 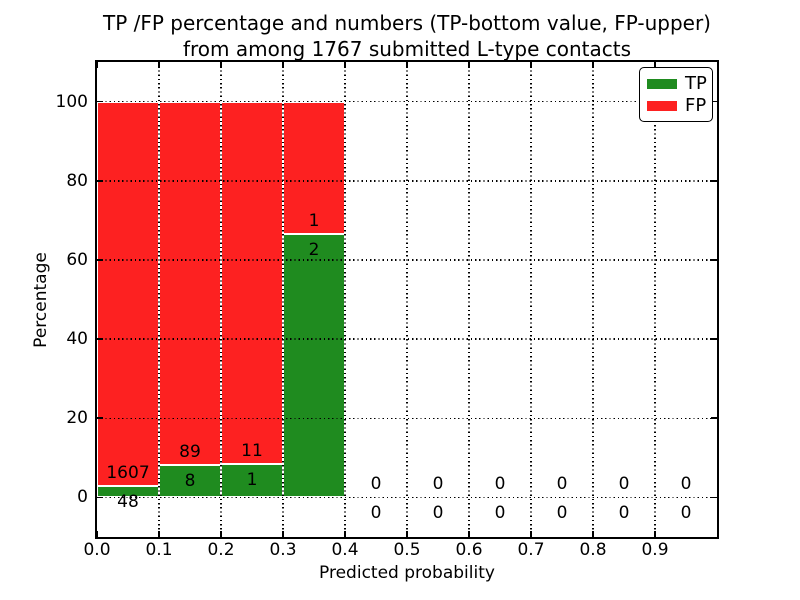 I want to click on y-tick-label: 100, so click(x=71, y=101).